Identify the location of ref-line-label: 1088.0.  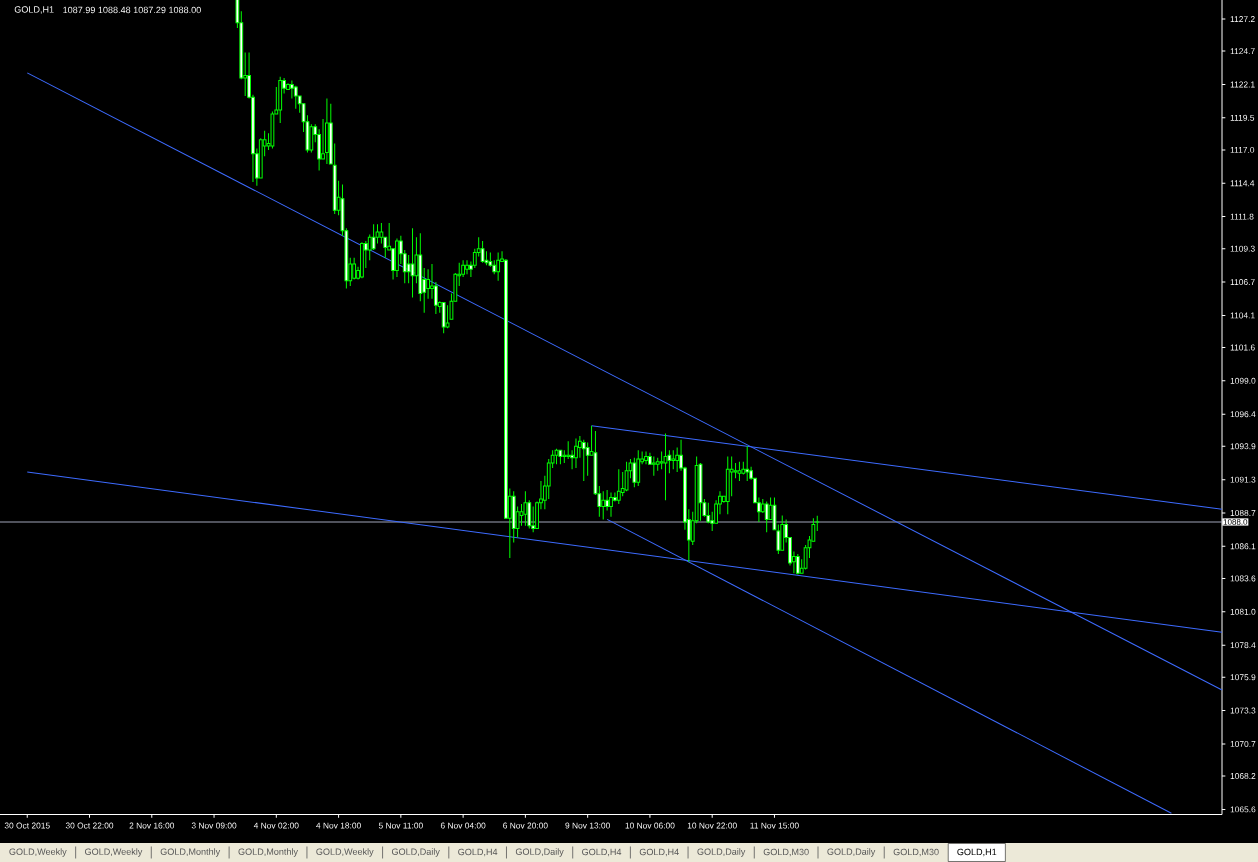
(1235, 522).